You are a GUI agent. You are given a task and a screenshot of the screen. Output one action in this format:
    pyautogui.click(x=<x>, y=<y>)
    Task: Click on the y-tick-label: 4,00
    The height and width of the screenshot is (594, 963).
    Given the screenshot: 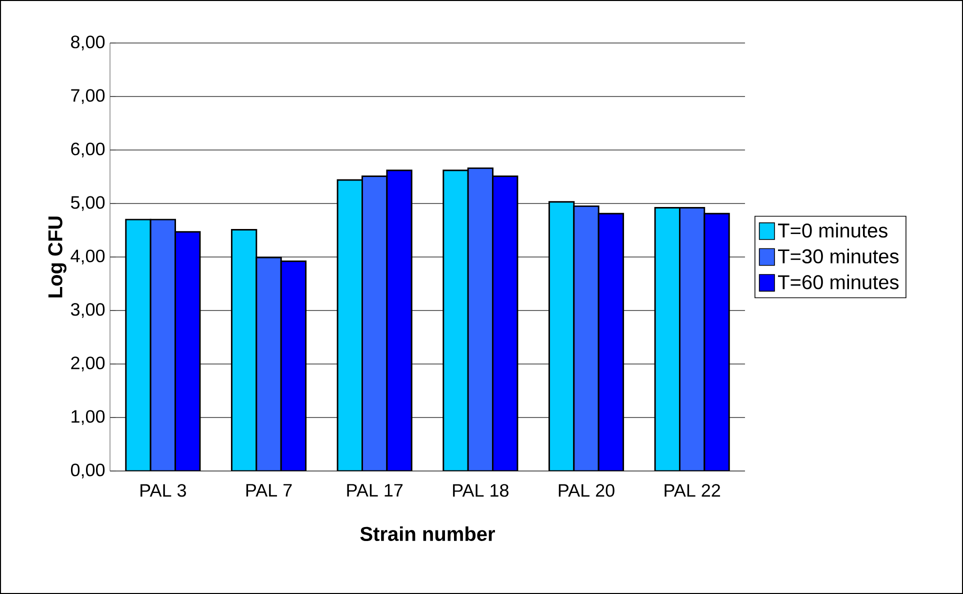 What is the action you would take?
    pyautogui.click(x=87, y=257)
    